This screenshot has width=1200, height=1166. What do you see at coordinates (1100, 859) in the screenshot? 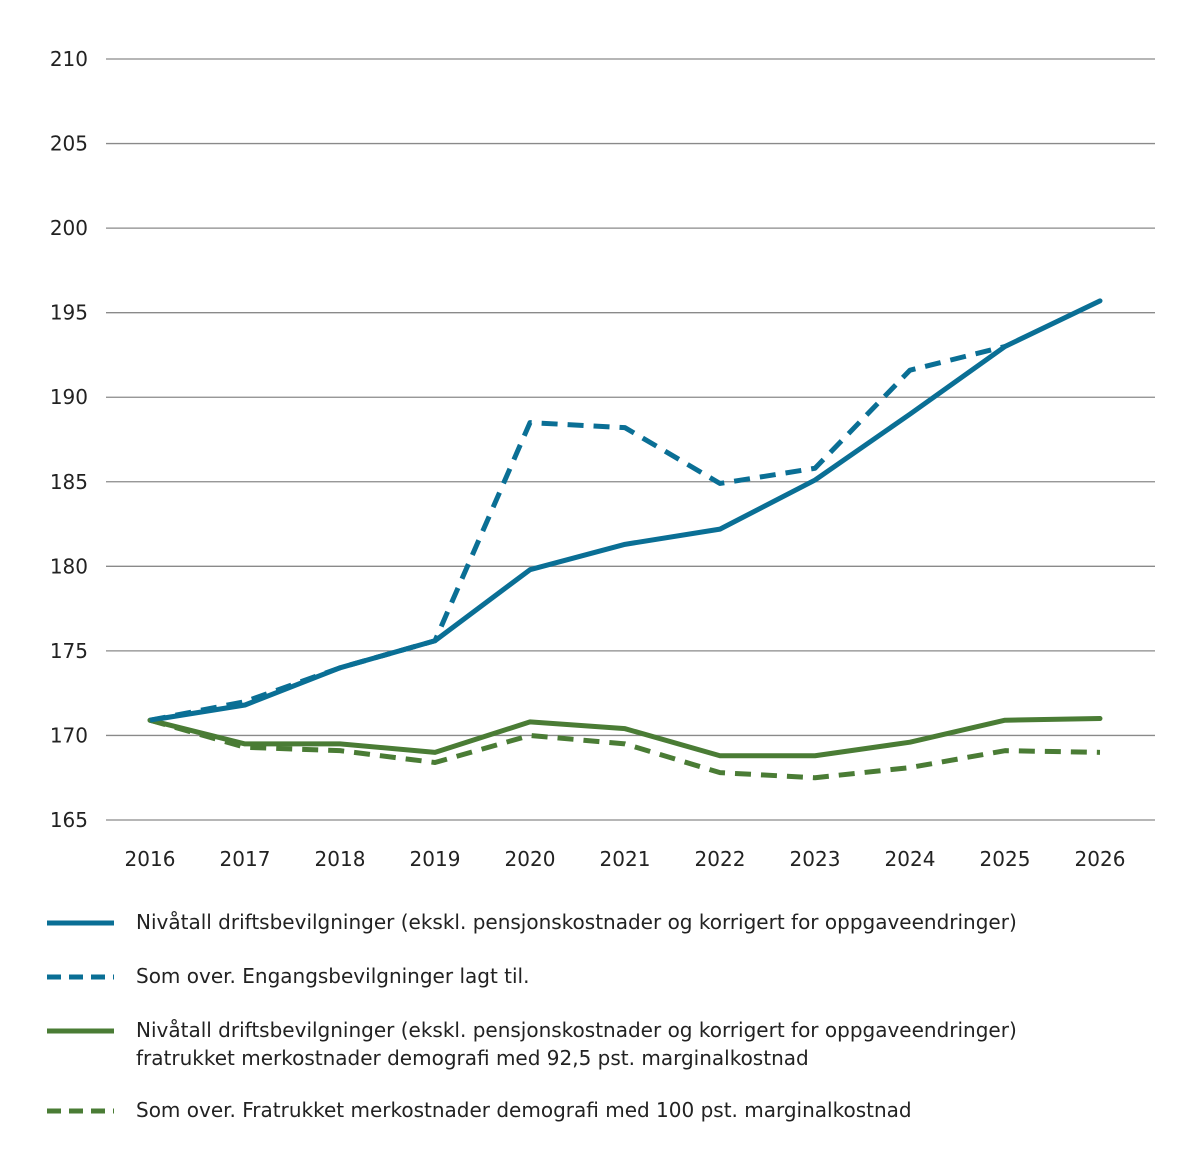
I see `x-tick-label: 2026` at bounding box center [1100, 859].